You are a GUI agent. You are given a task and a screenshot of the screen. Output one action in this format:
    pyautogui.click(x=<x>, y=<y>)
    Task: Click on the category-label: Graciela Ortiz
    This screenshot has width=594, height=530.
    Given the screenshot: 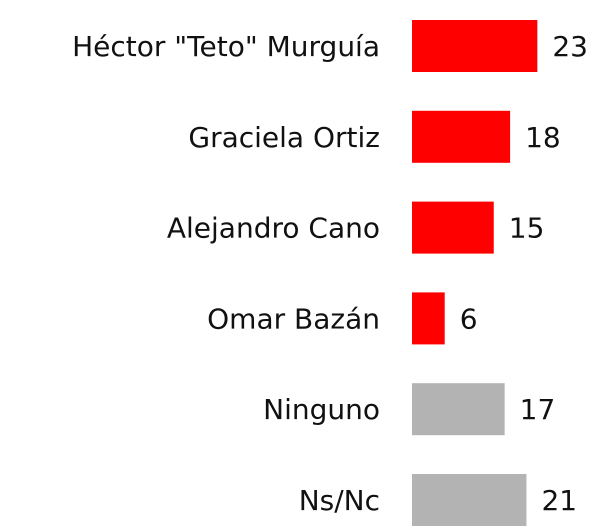 What is the action you would take?
    pyautogui.click(x=284, y=137)
    